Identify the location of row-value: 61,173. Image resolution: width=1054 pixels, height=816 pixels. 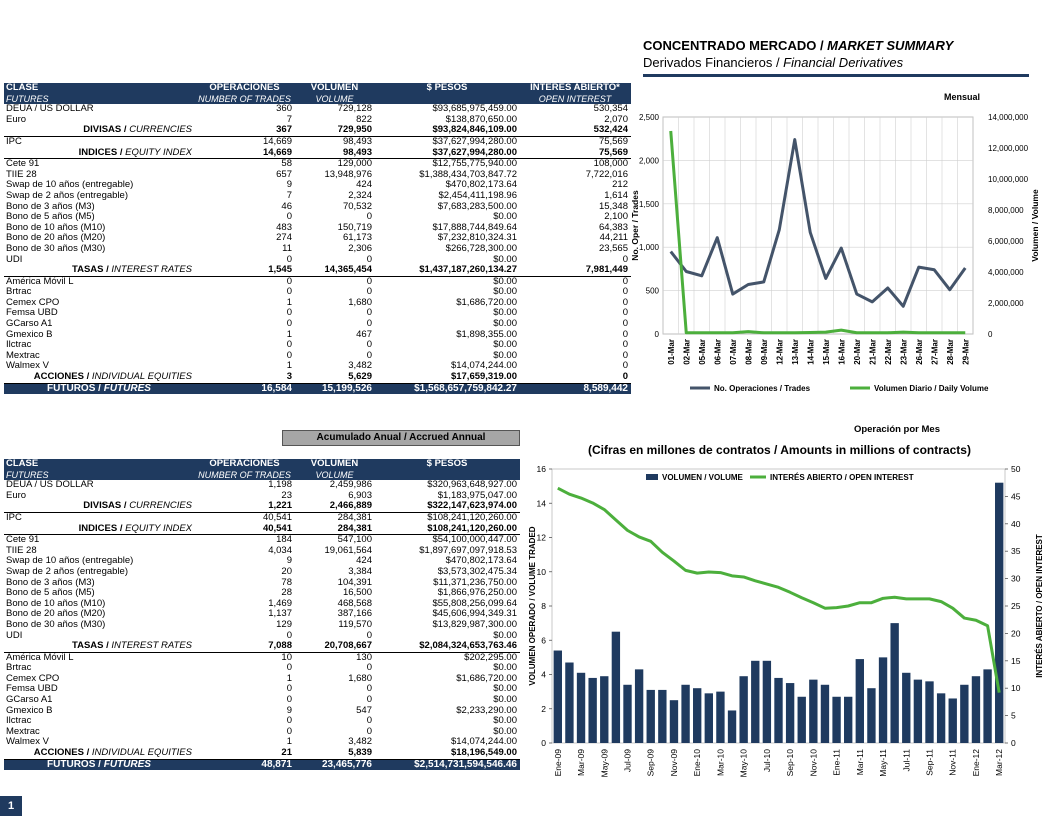
(357, 238).